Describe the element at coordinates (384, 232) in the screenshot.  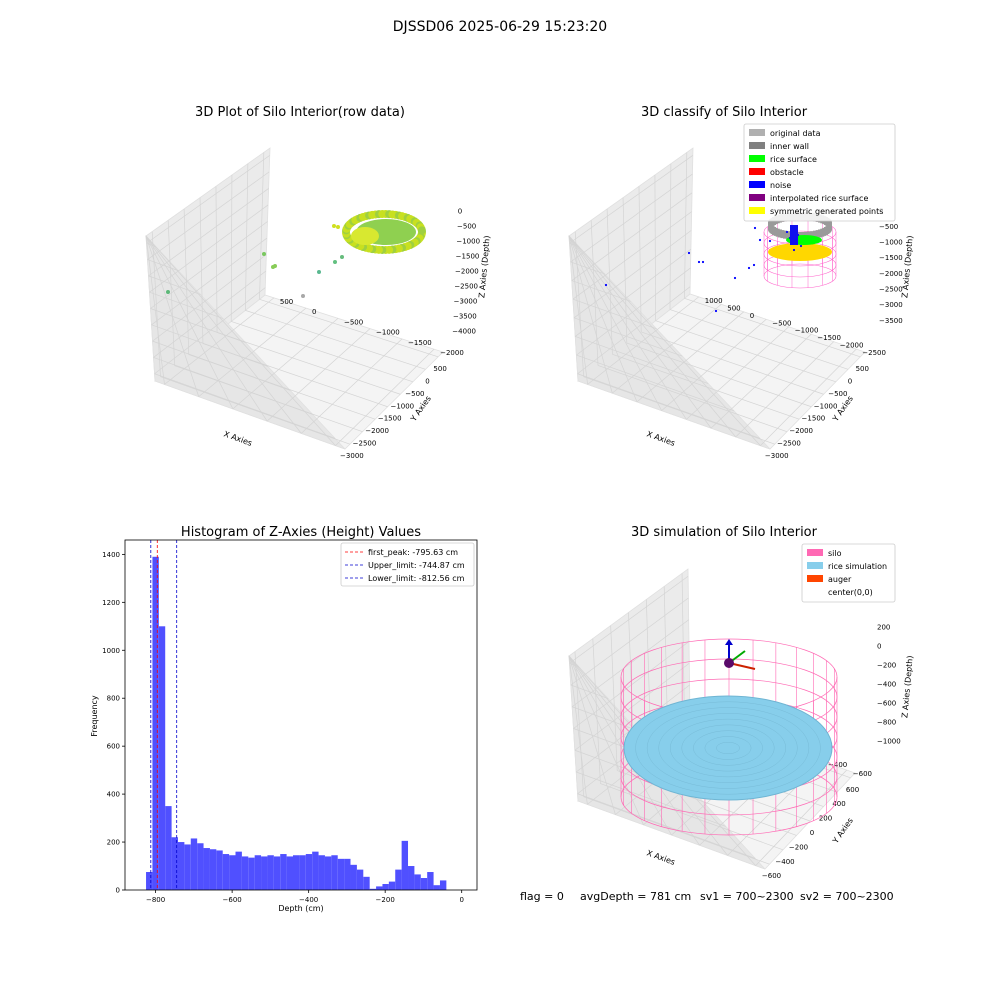
I see `rice-surface-points` at that location.